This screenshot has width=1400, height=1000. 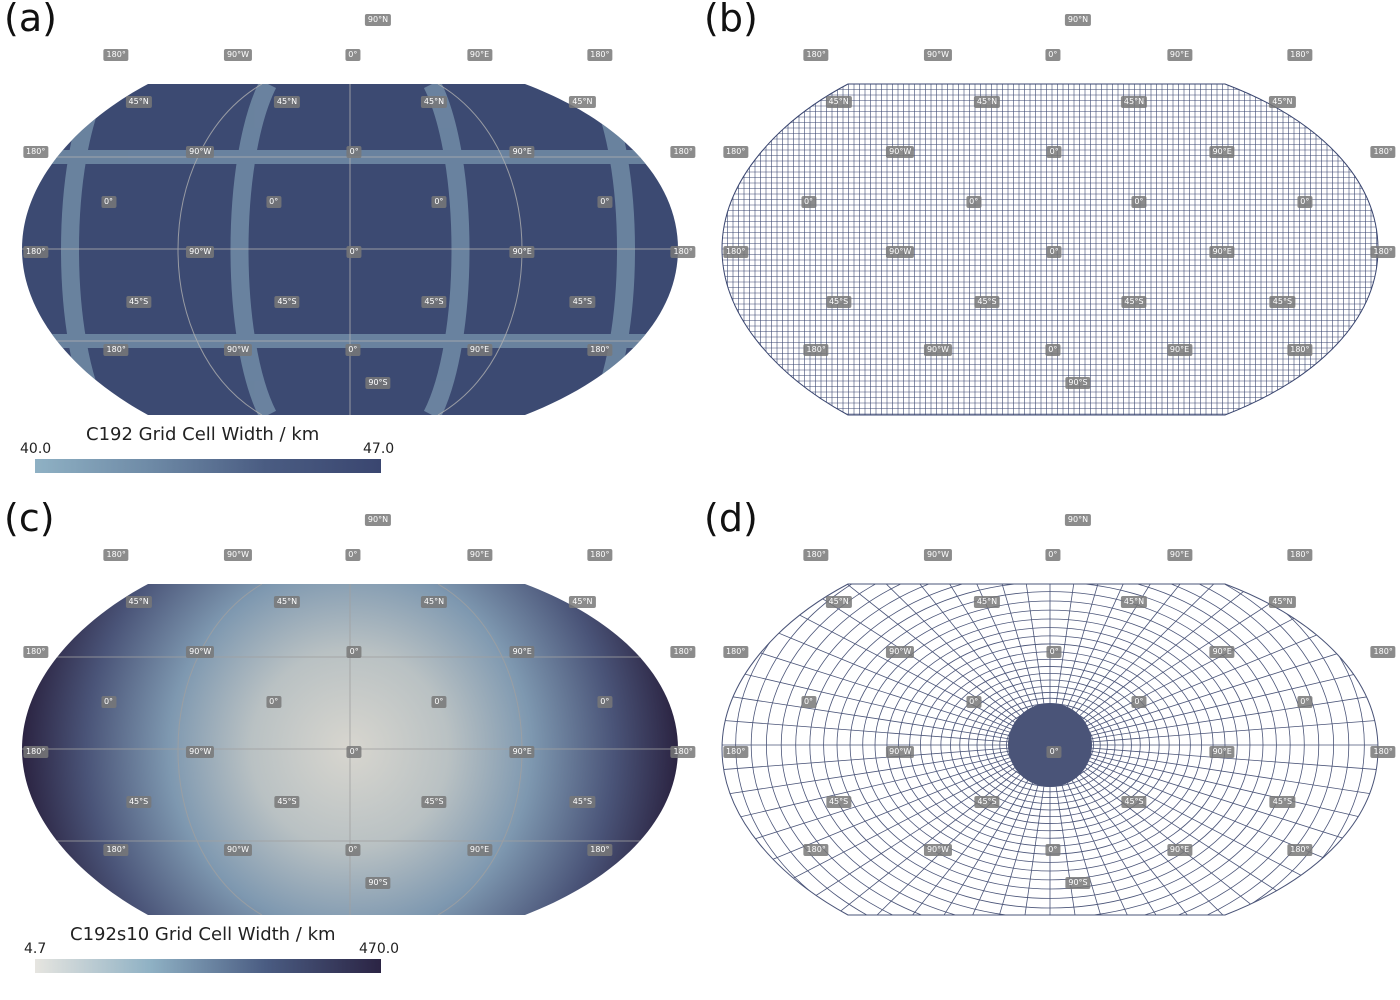 What do you see at coordinates (203, 934) in the screenshot?
I see `colorbar-title: C192s10 Grid Cell Width / km` at bounding box center [203, 934].